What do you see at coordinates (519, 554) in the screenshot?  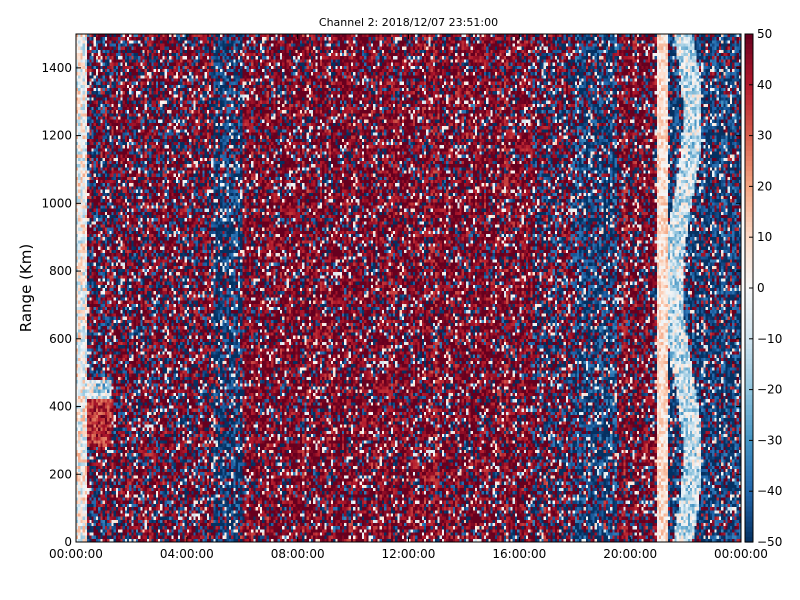 I see `x-tick-label: 16:00:00` at bounding box center [519, 554].